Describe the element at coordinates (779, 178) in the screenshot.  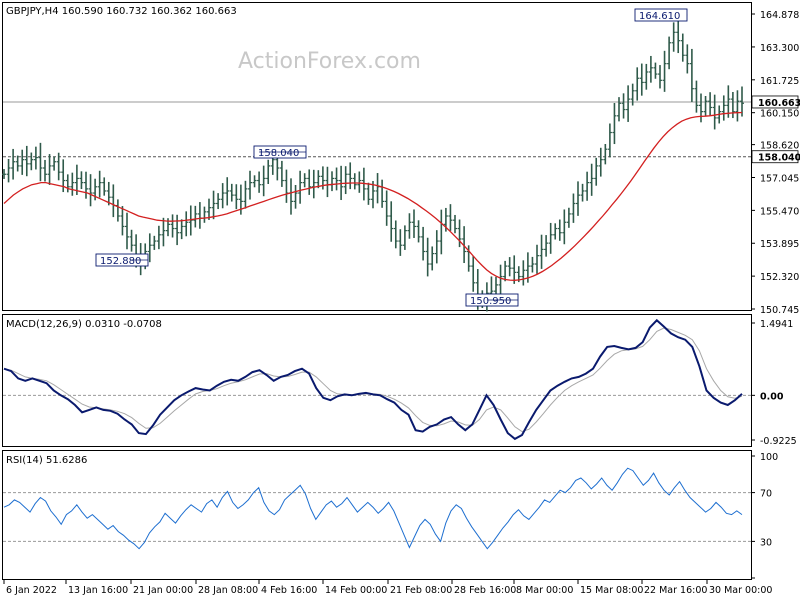
I see `price-tick-label: 157.045` at that location.